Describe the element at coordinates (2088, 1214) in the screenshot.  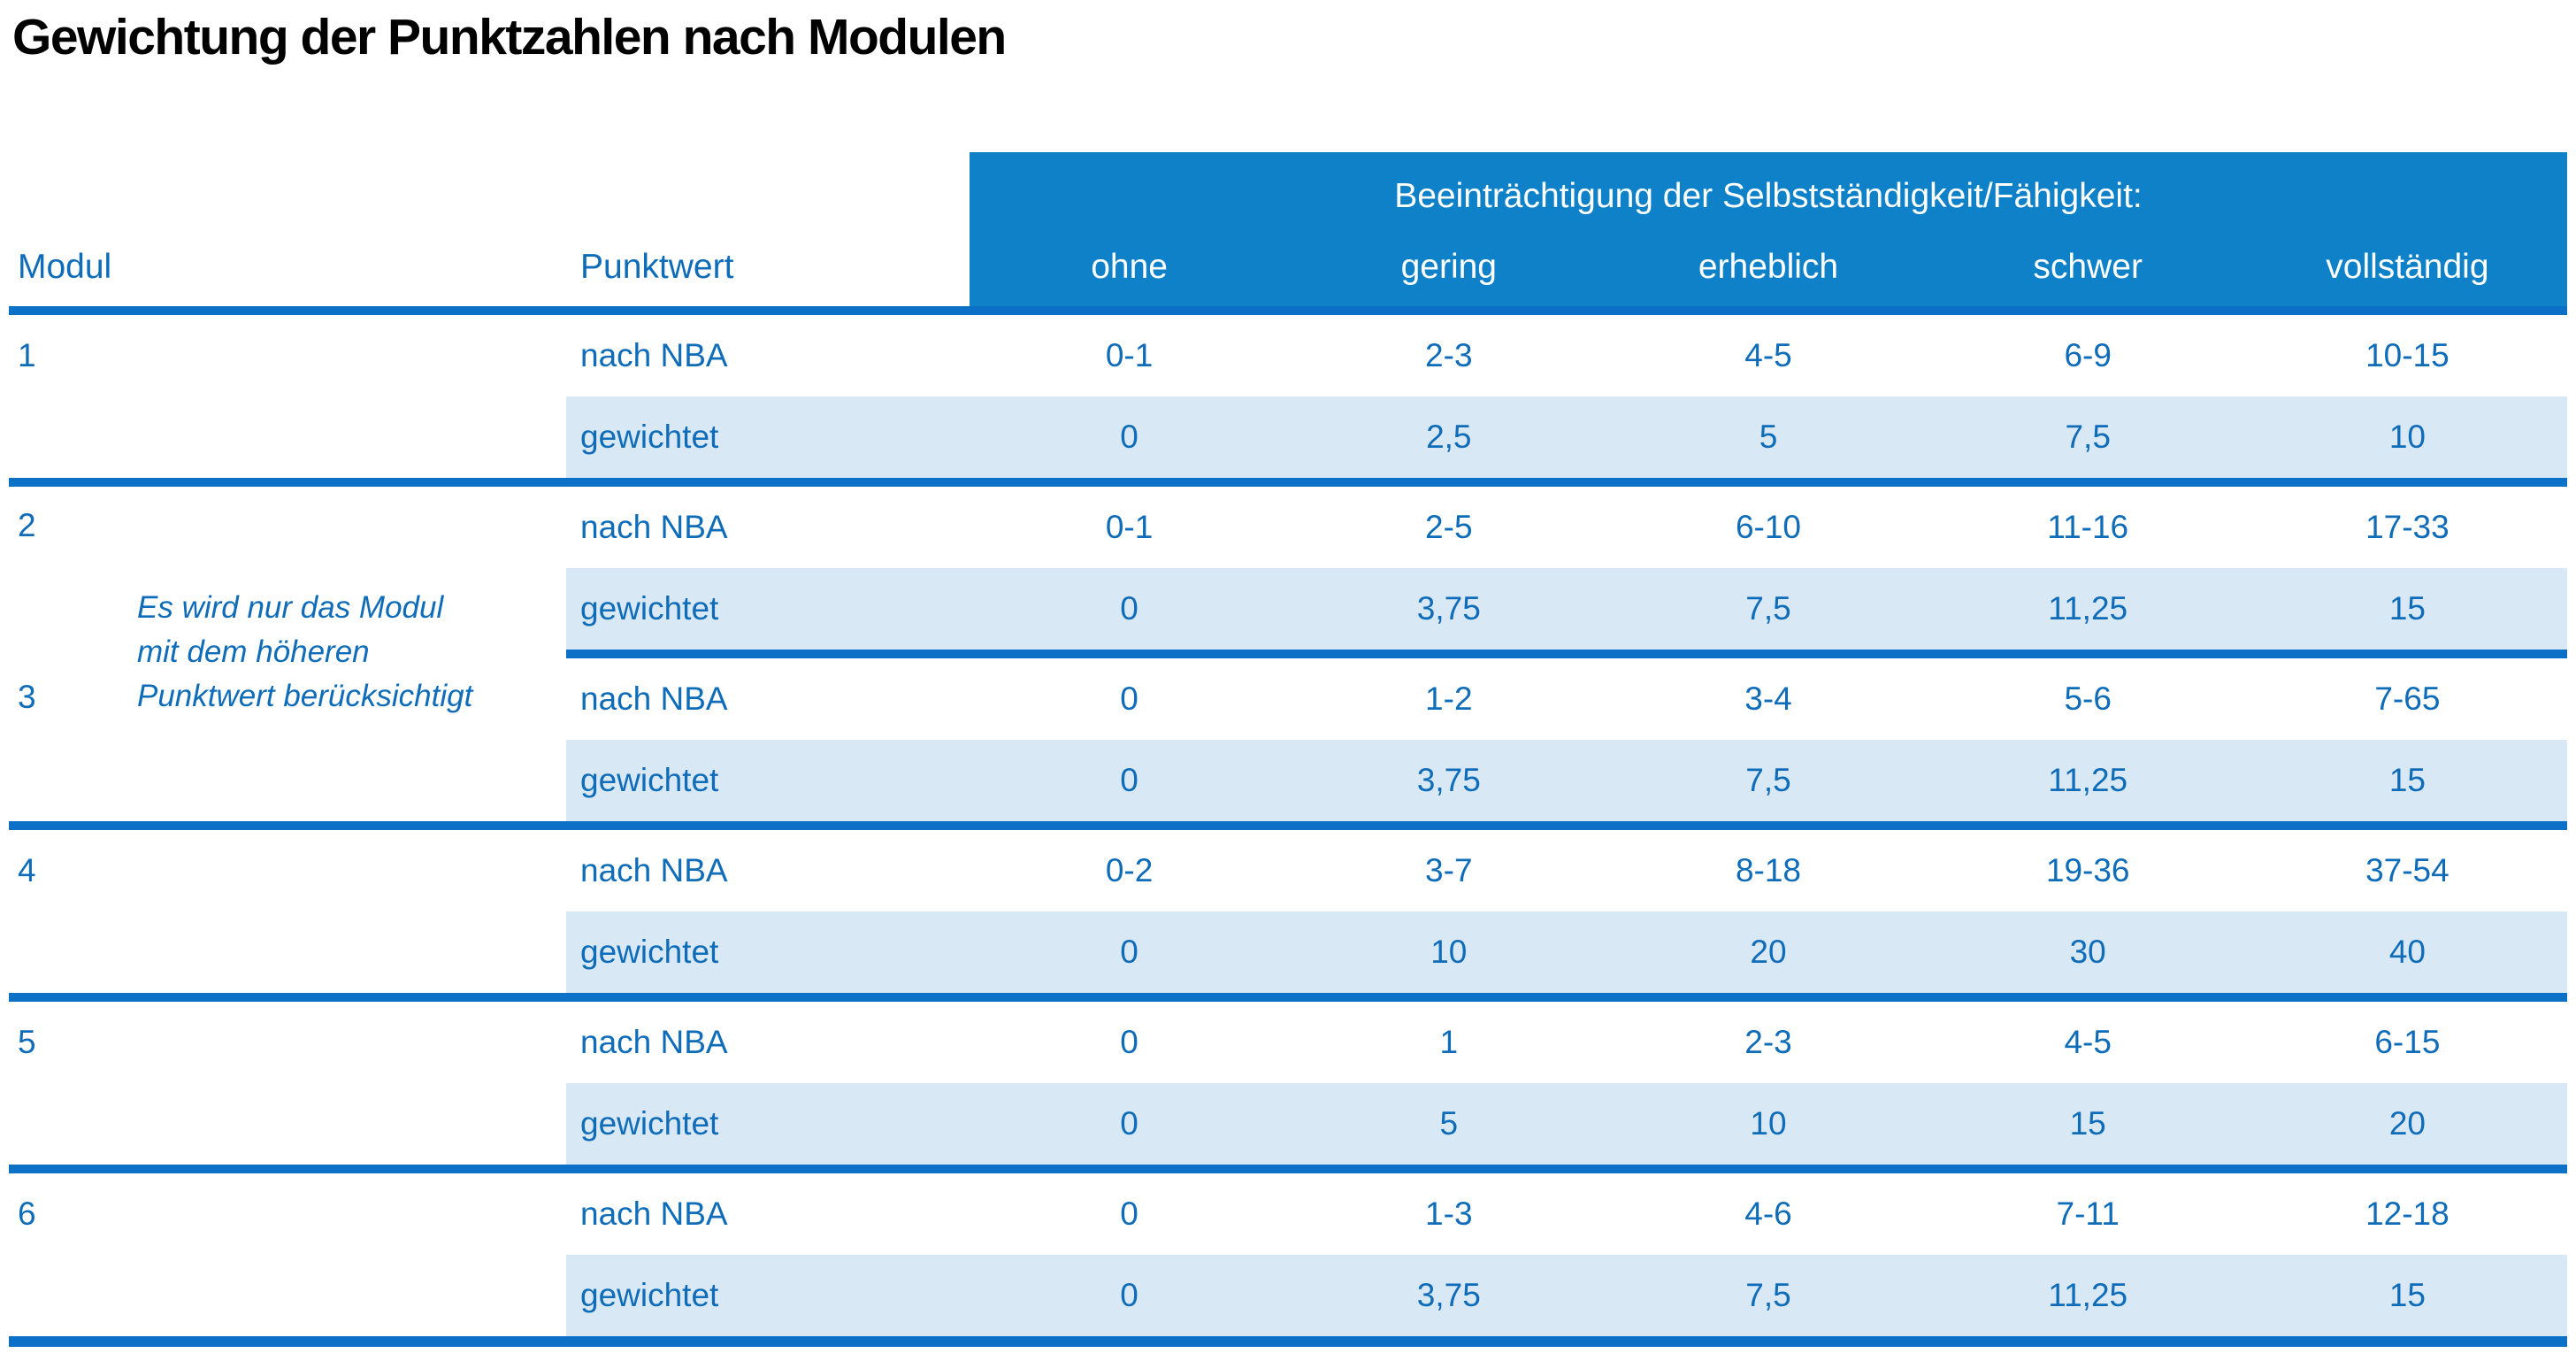
I see `nba-value: 7-11` at that location.